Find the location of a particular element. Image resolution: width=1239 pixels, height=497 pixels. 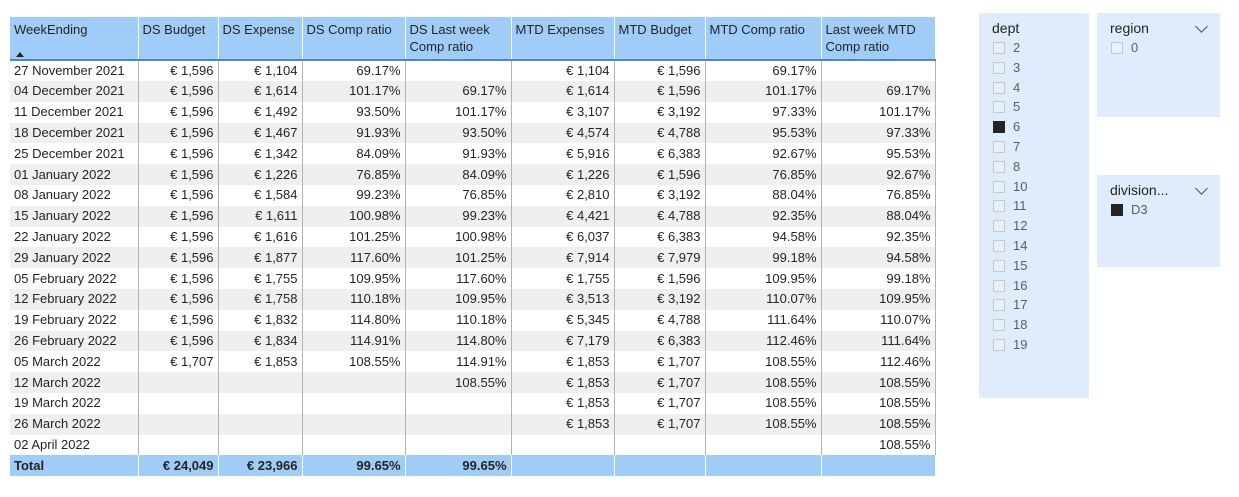

table-cell: 92.35% is located at coordinates (878, 237).